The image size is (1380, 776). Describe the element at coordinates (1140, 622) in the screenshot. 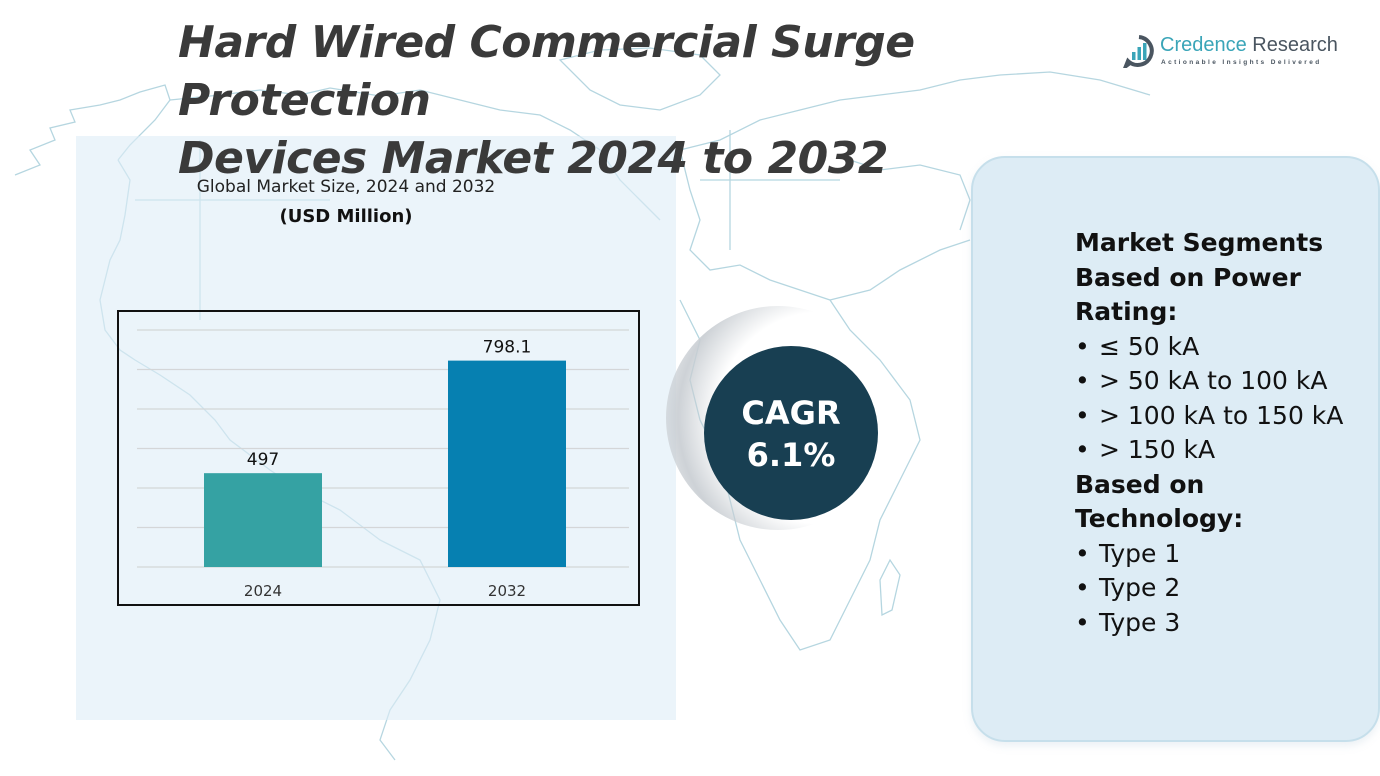

I see `segment-item-label: Type 3` at that location.